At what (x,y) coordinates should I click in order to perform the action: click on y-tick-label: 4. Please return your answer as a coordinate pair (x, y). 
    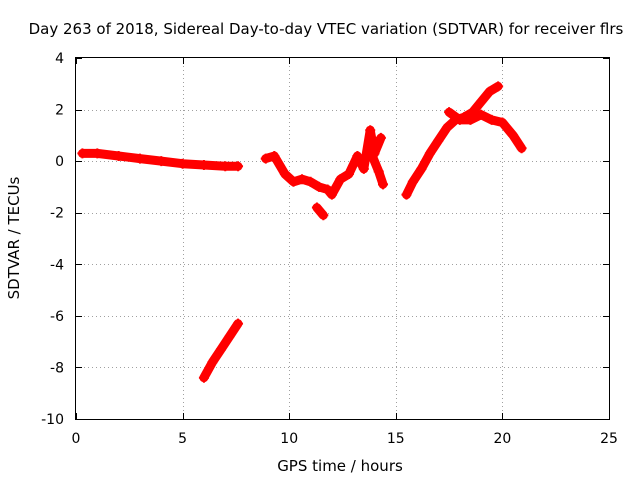
    Looking at the image, I should click on (59, 59).